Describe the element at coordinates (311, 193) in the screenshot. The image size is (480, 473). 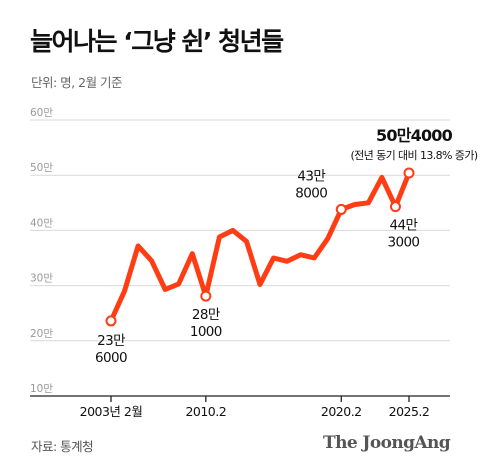
I see `annotation-label-detail: 8000` at that location.